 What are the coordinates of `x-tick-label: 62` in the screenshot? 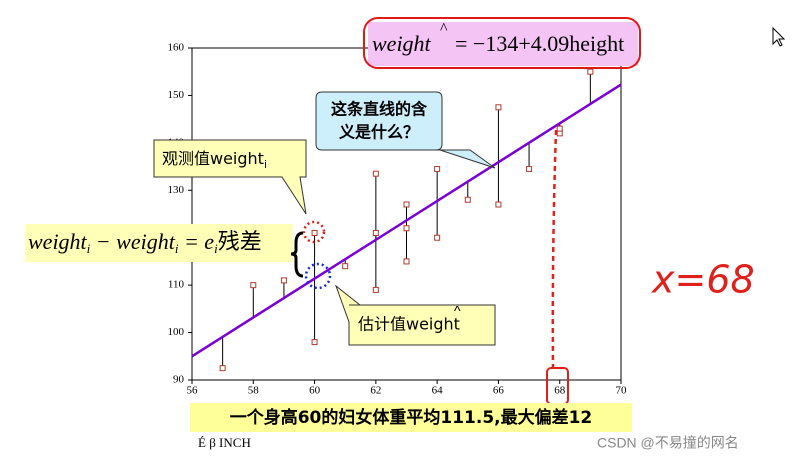 It's located at (375, 391).